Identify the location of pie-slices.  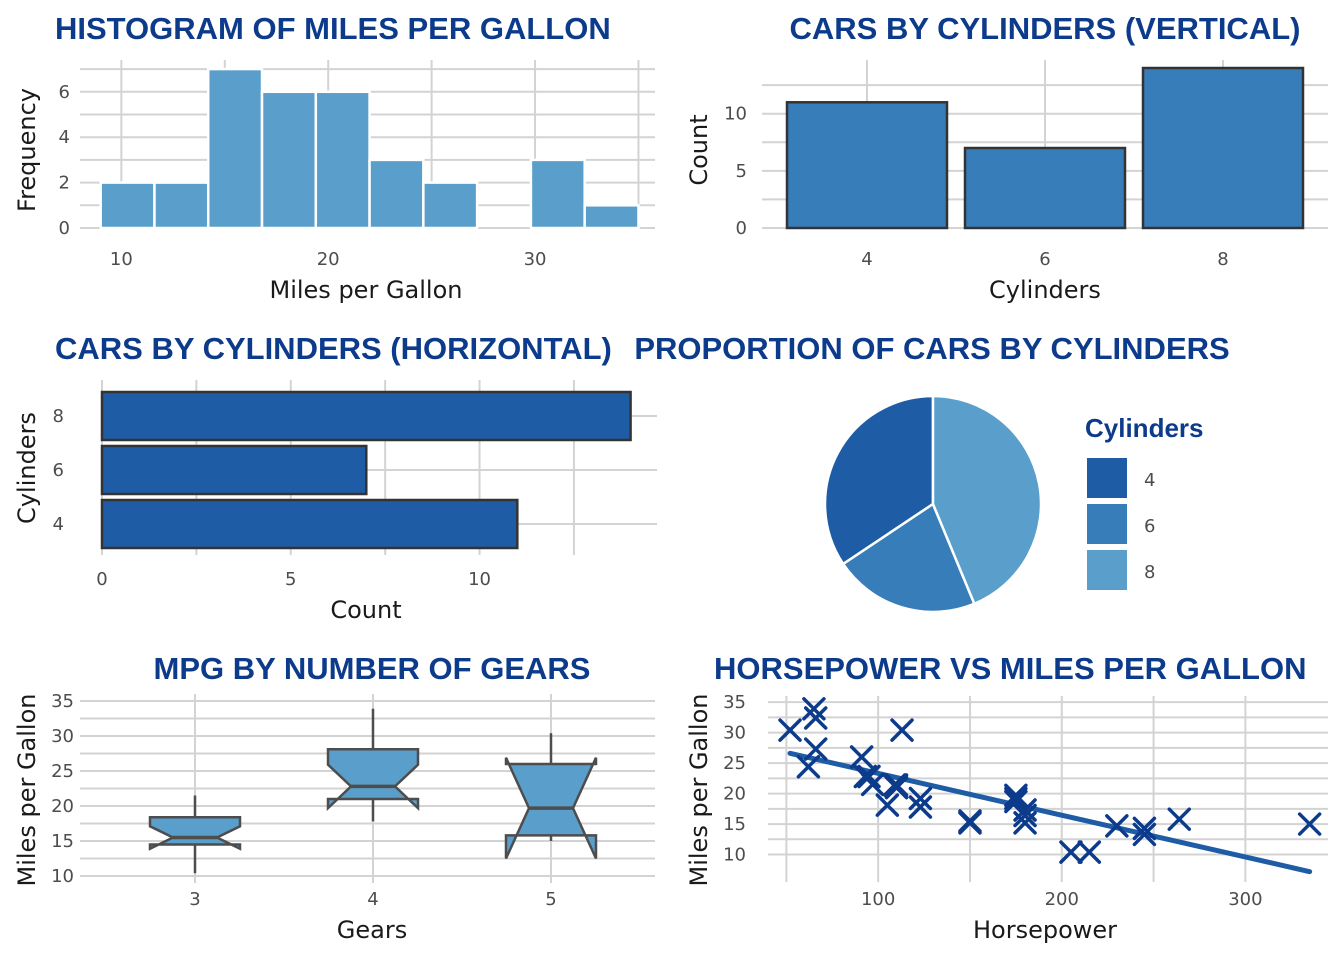
(933, 504).